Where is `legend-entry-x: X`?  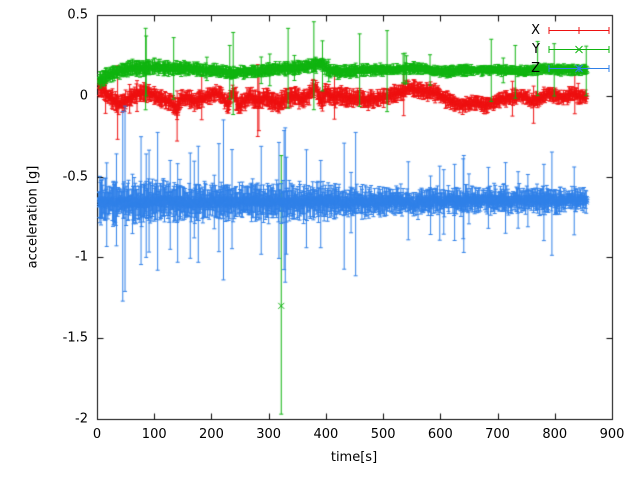
legend-entry-x: X is located at coordinates (568, 30).